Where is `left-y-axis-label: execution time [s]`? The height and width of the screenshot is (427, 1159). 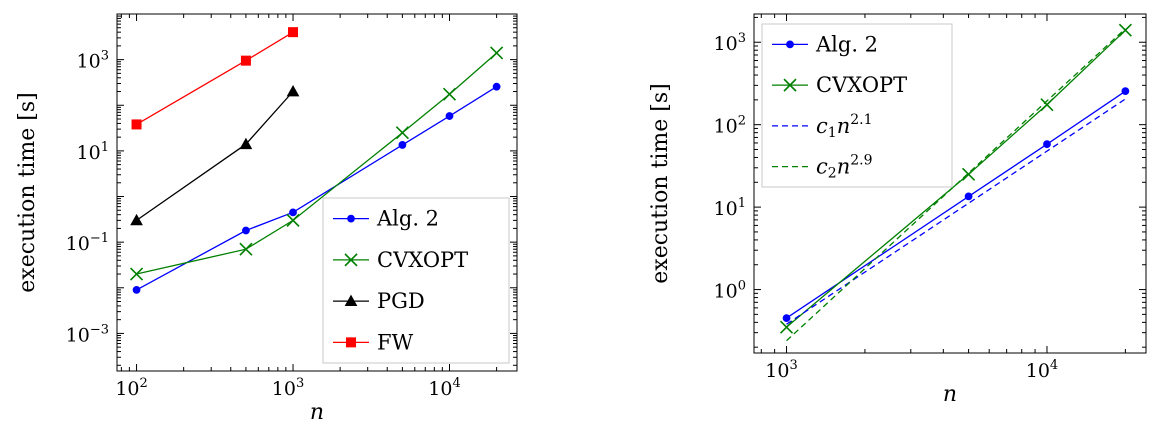
left-y-axis-label: execution time [s] is located at coordinates (27, 192).